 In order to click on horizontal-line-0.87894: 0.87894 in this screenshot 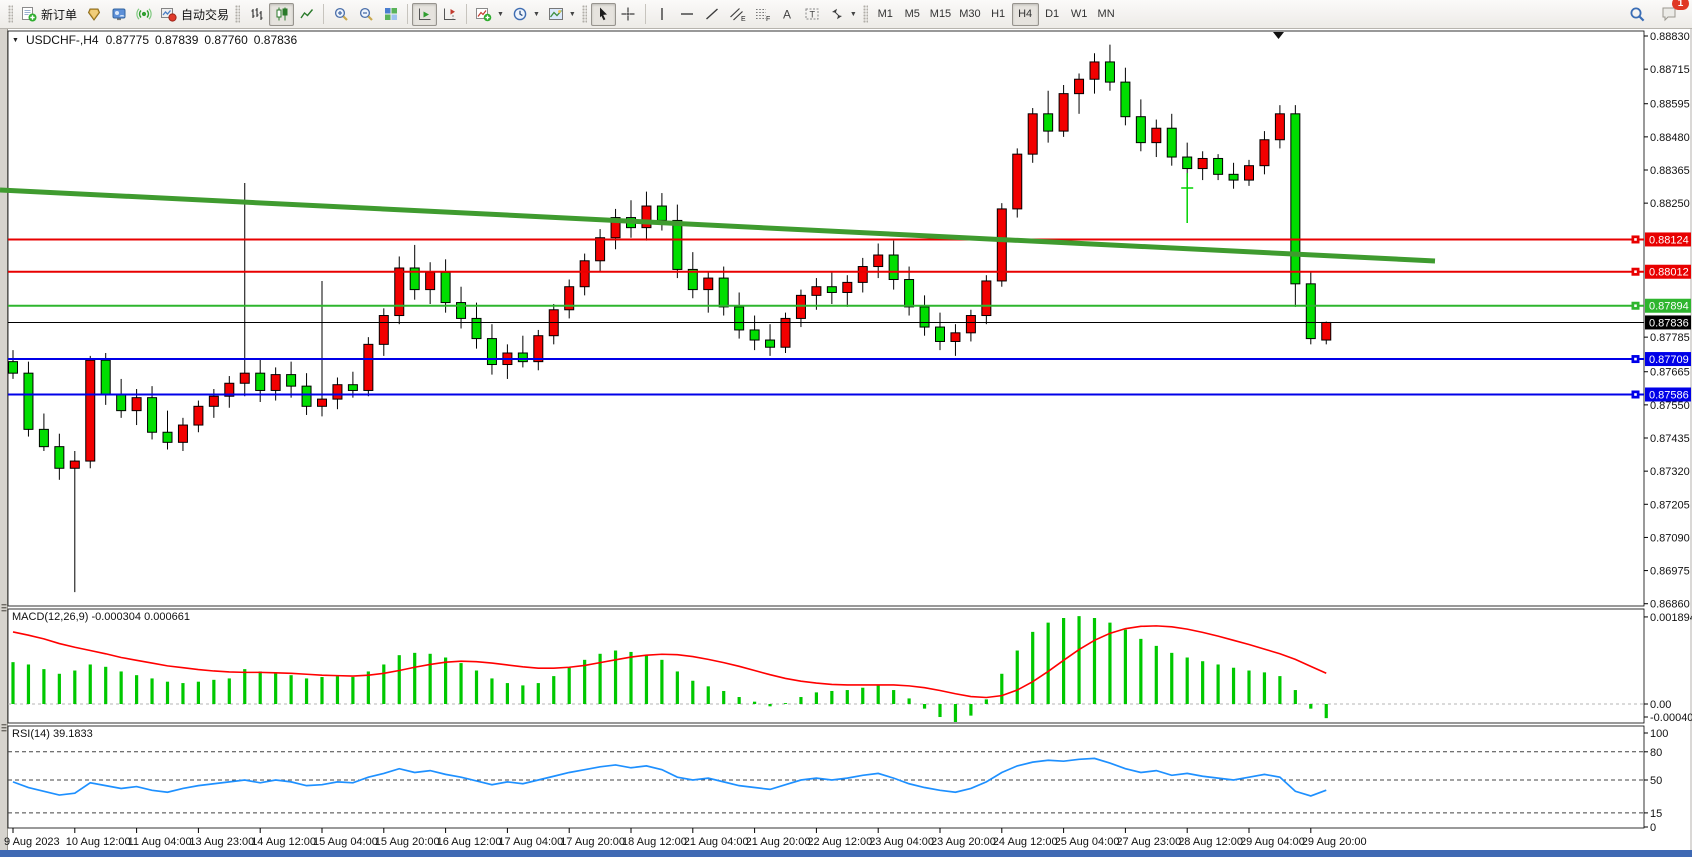, I will do `click(849, 305)`.